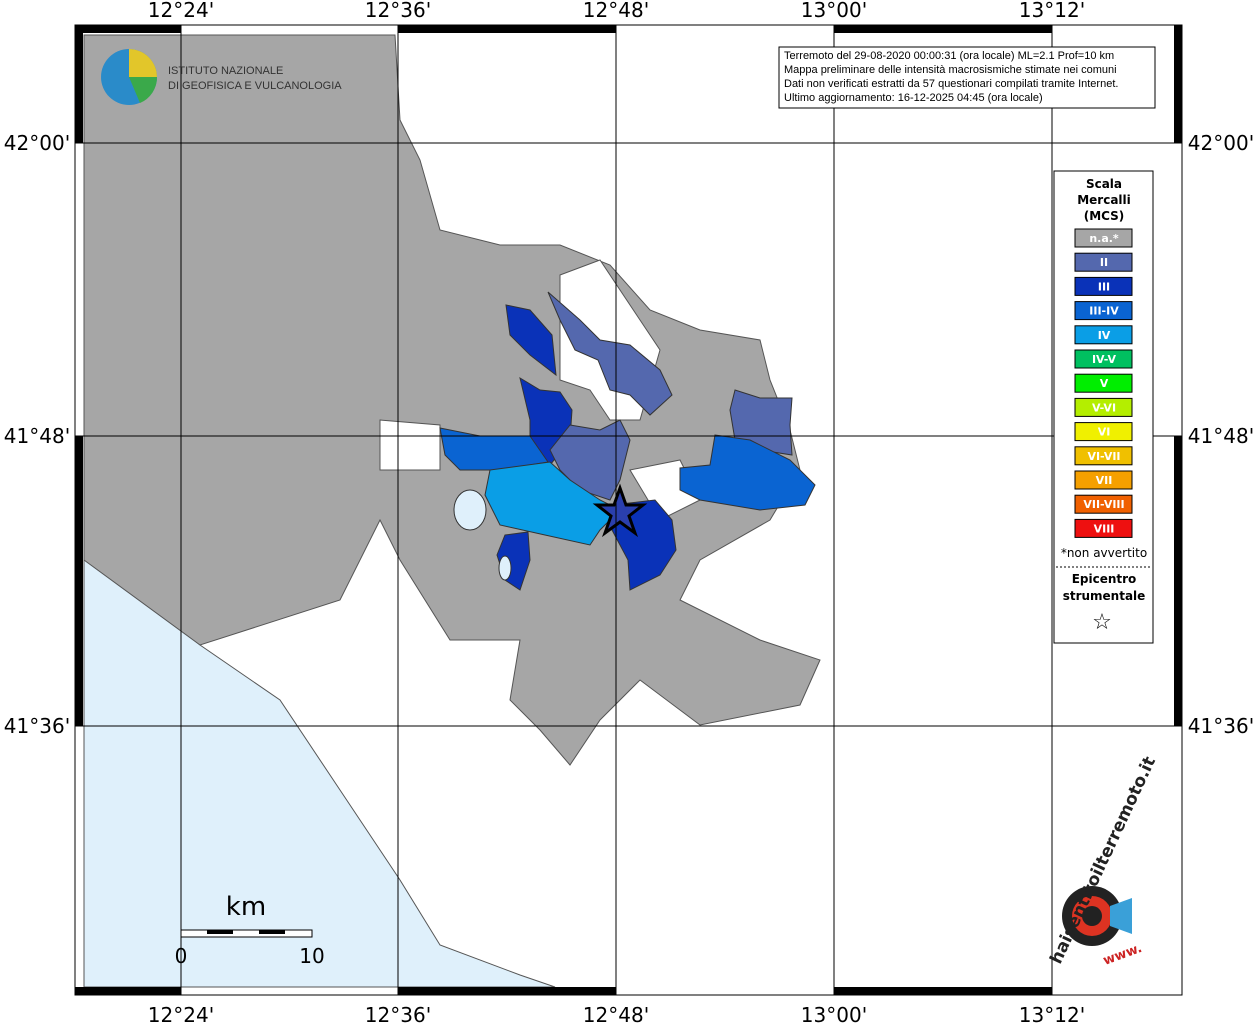  What do you see at coordinates (1104, 184) in the screenshot?
I see `legend-title: Scala` at bounding box center [1104, 184].